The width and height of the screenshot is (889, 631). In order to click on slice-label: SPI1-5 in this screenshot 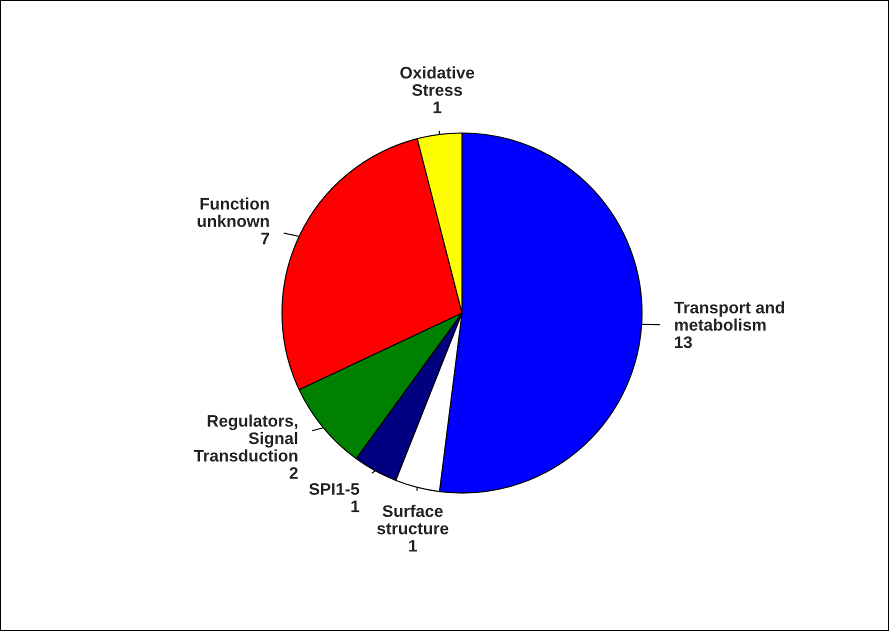, I will do `click(334, 489)`.